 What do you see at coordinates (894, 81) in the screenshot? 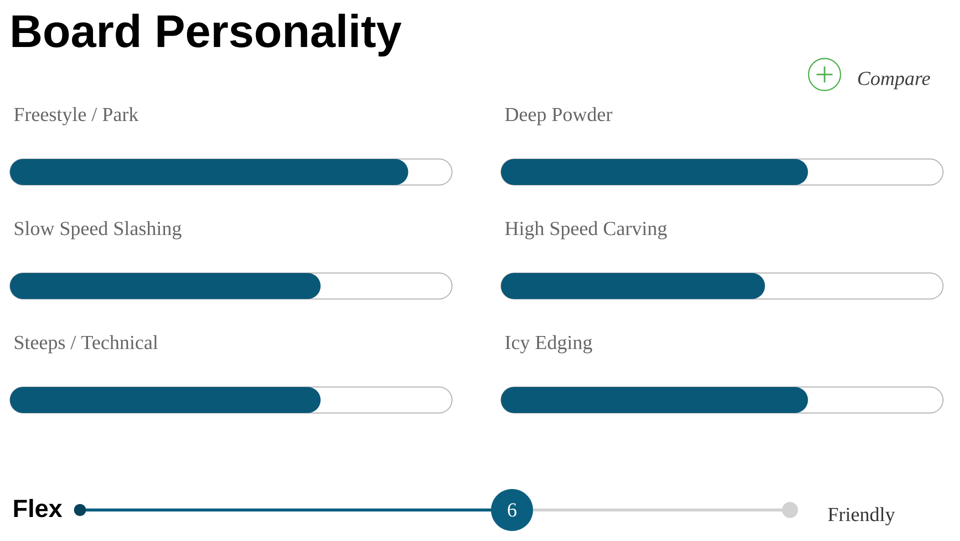
I see `text: Compare` at bounding box center [894, 81].